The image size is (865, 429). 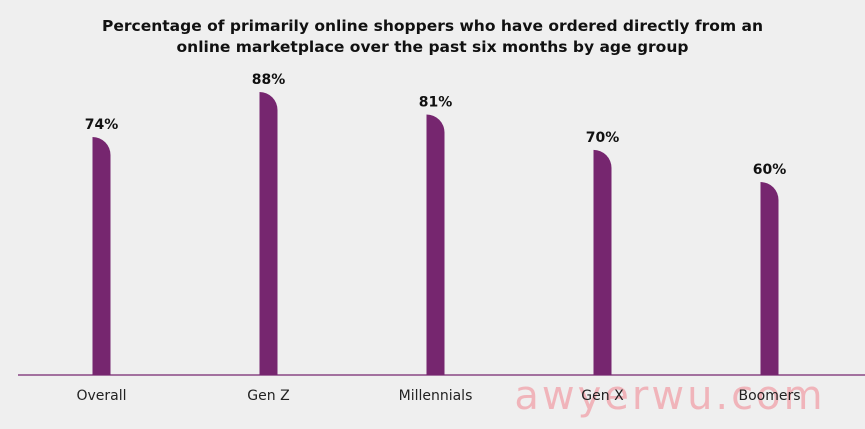 What do you see at coordinates (602, 396) in the screenshot?
I see `x-tick-label: Gen X` at bounding box center [602, 396].